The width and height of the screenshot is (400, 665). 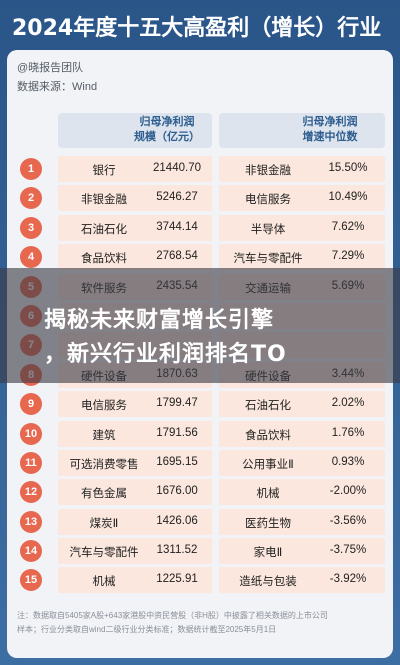 I want to click on table-row: 1 银行 21440.70 非银金融 15.50%, so click(x=200, y=168).